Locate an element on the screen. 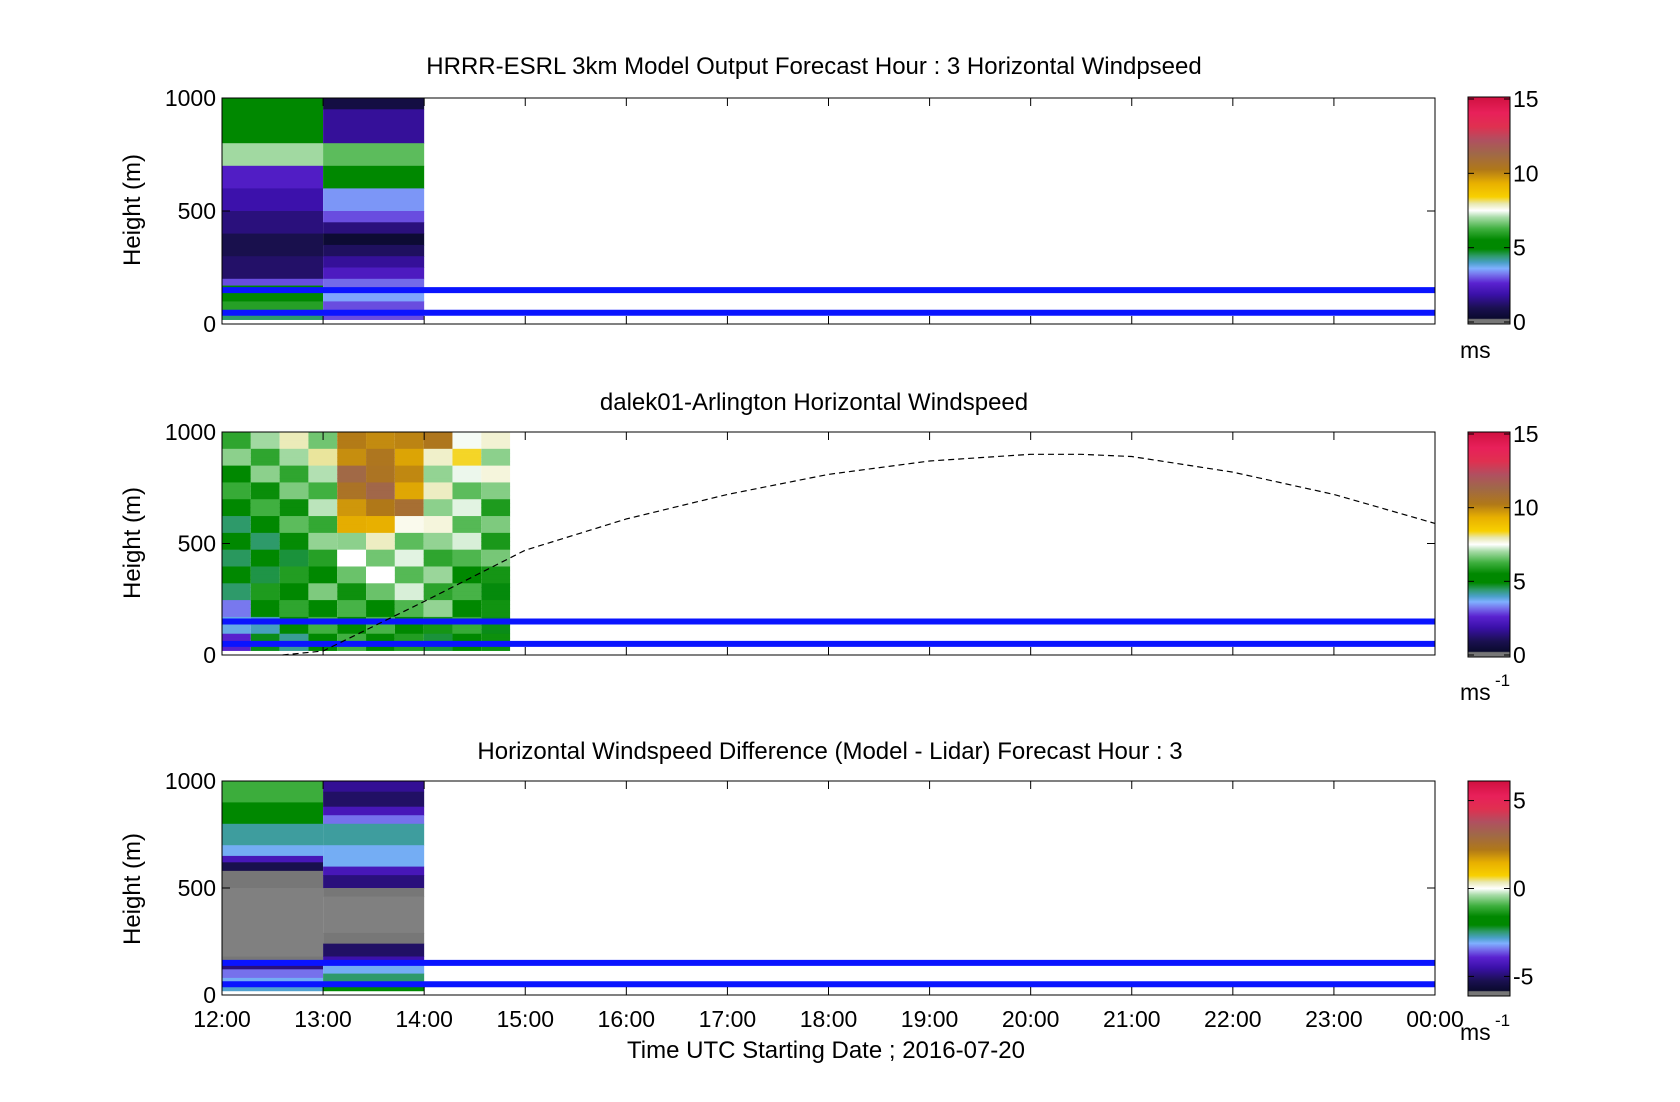 This screenshot has height=1102, width=1680. y-tick-label: 500 is located at coordinates (197, 211).